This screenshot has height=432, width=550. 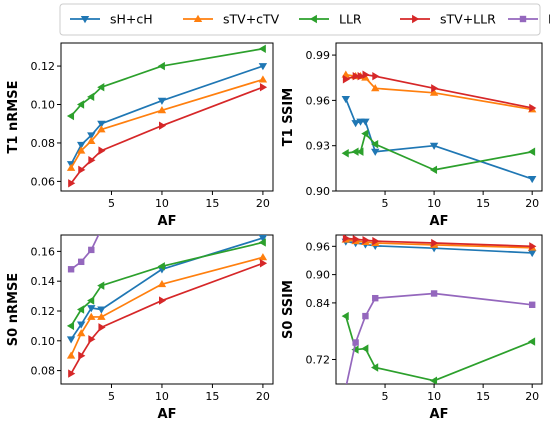 I want to click on y-tick-label: 0.99, so click(x=318, y=55).